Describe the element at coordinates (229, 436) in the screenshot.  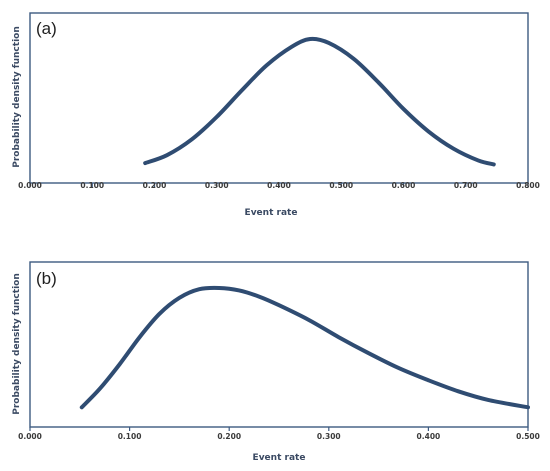
I see `panel-b-x-tick-label: 0.200` at that location.